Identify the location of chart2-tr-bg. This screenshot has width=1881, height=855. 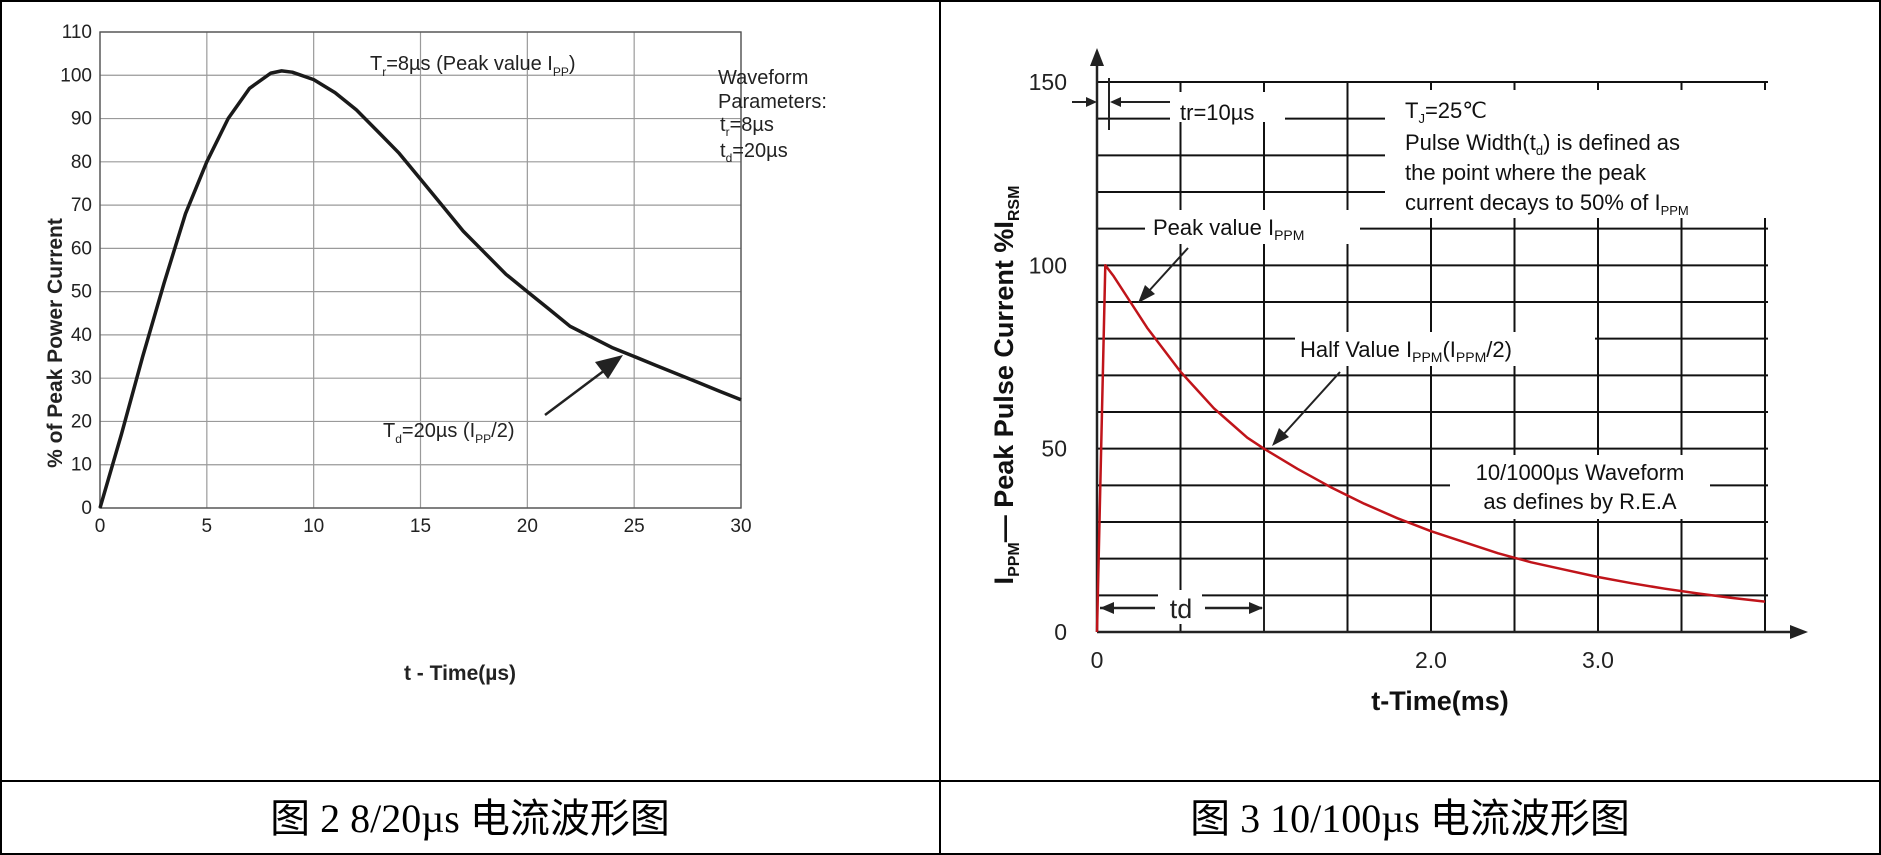
(1227, 107).